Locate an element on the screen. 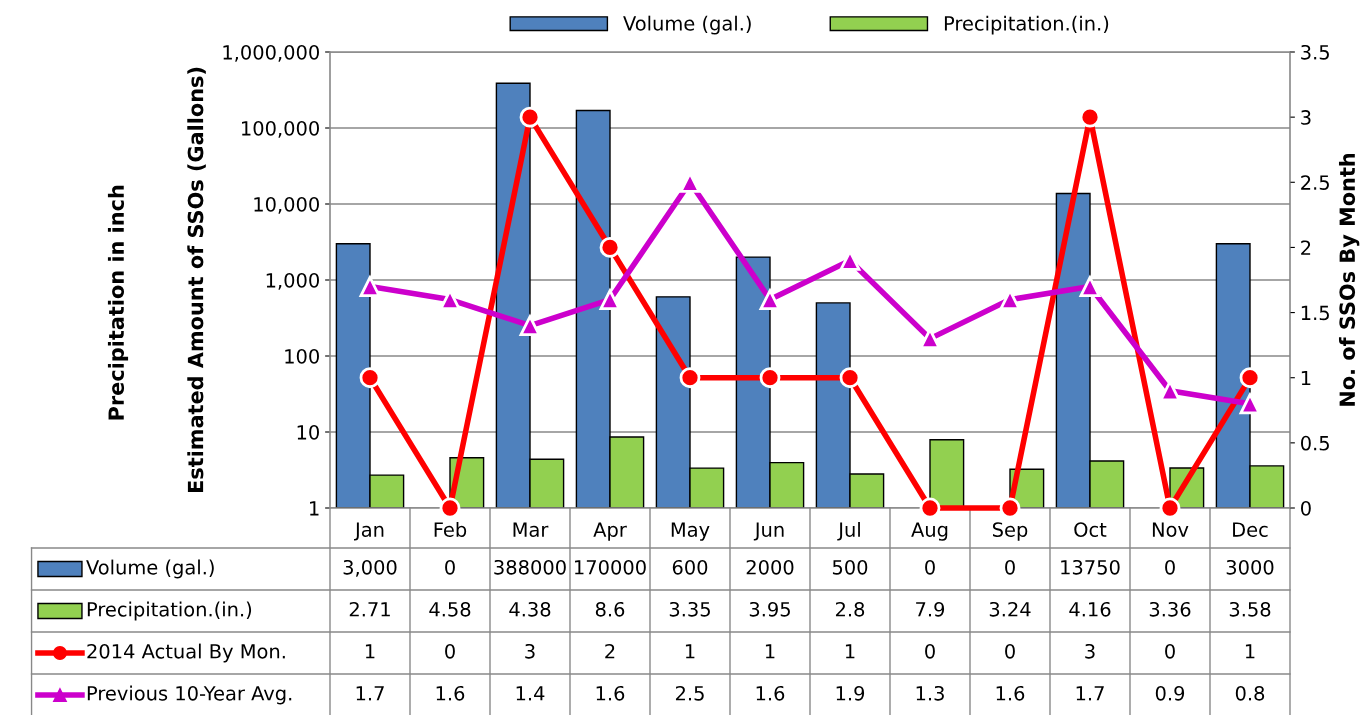 This screenshot has height=715, width=1371. y-tick-label: 10,000 is located at coordinates (286, 205).